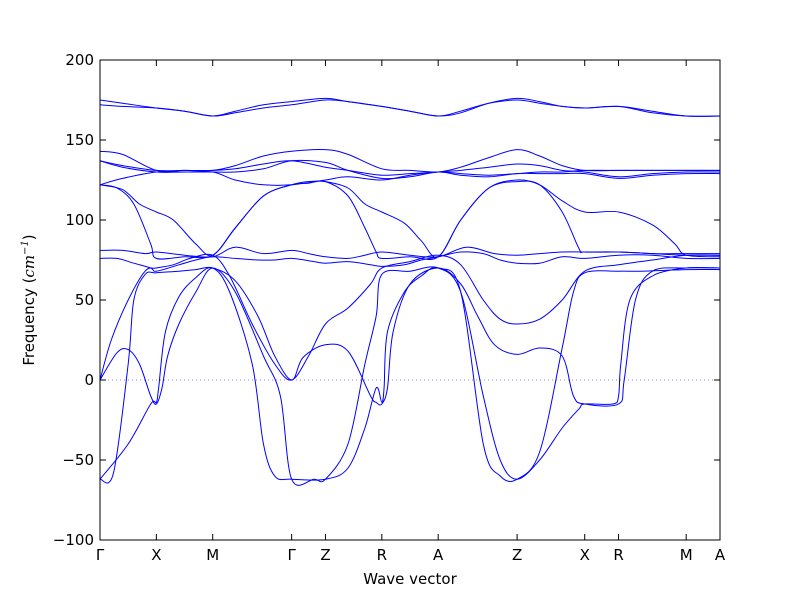 Image resolution: width=800 pixels, height=600 pixels. What do you see at coordinates (89, 380) in the screenshot?
I see `y-tick-label-2: 0` at bounding box center [89, 380].